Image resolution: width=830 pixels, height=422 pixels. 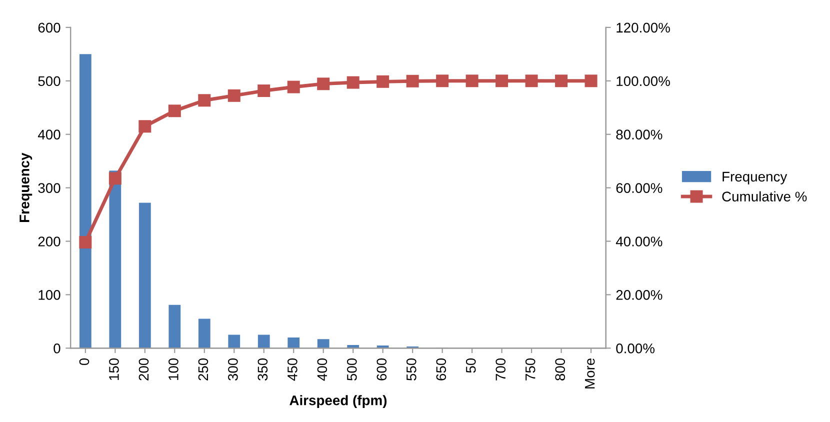 I want to click on x-tick-label: 100, so click(x=173, y=369).